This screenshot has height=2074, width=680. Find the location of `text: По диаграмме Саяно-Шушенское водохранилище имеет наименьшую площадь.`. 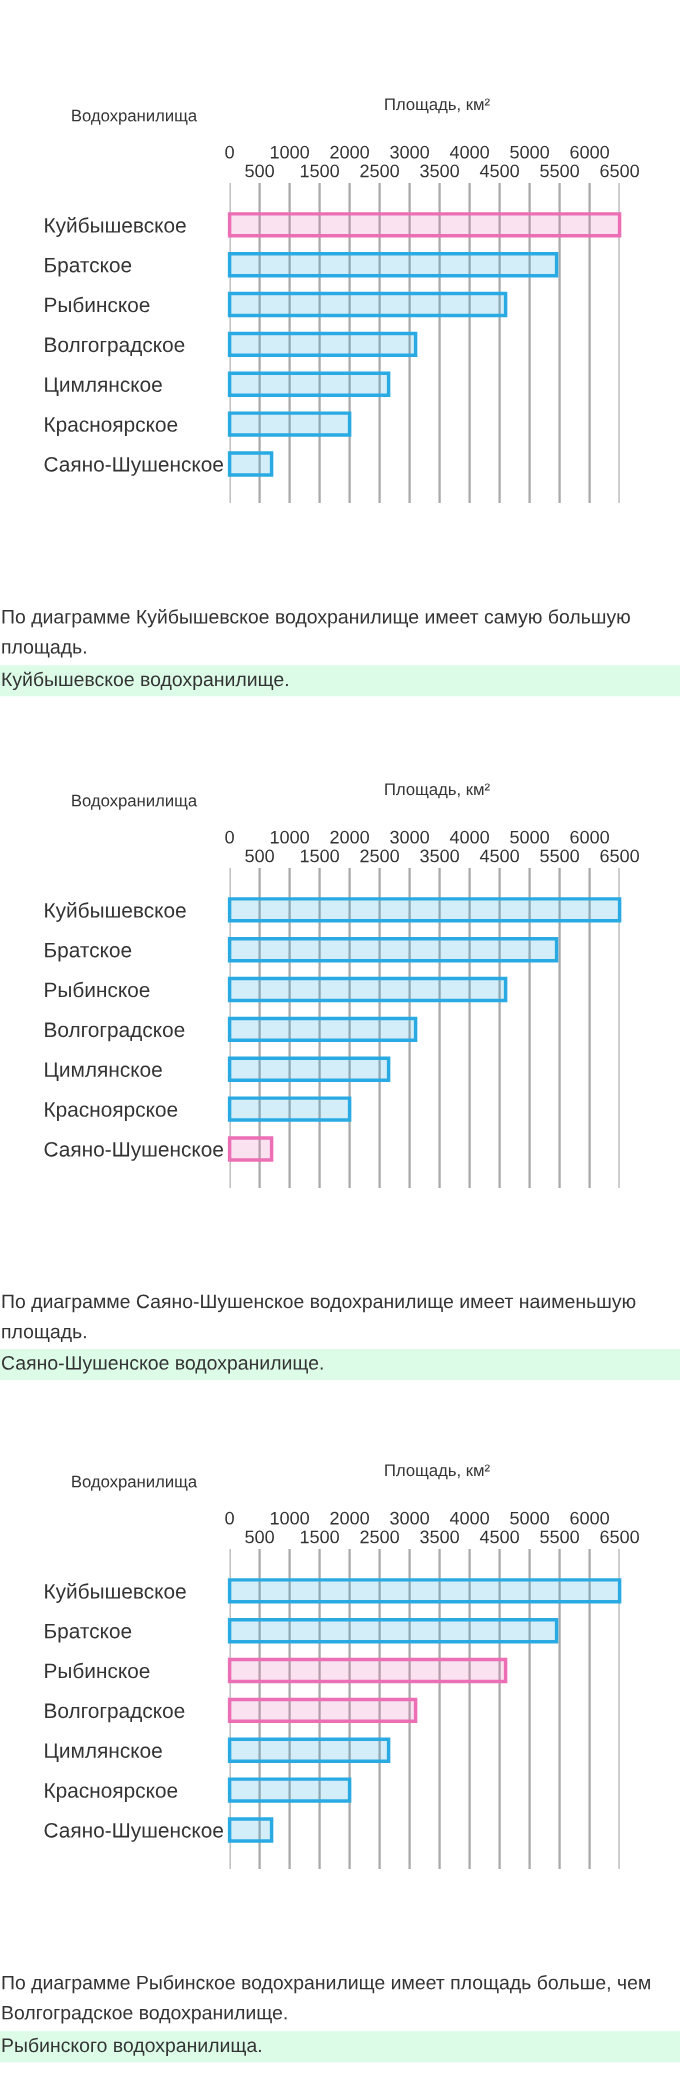

text: По диаграмме Саяно-Шушенское водохранилище имеет наименьшую площадь. is located at coordinates (319, 1318).